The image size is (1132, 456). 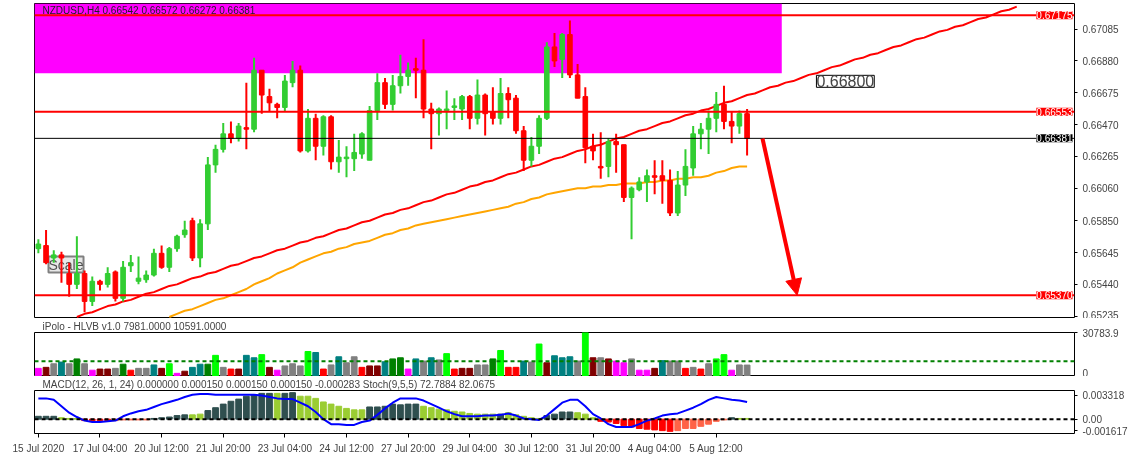 I want to click on x-tick-label: 29 Jul 04:00, so click(x=470, y=448).